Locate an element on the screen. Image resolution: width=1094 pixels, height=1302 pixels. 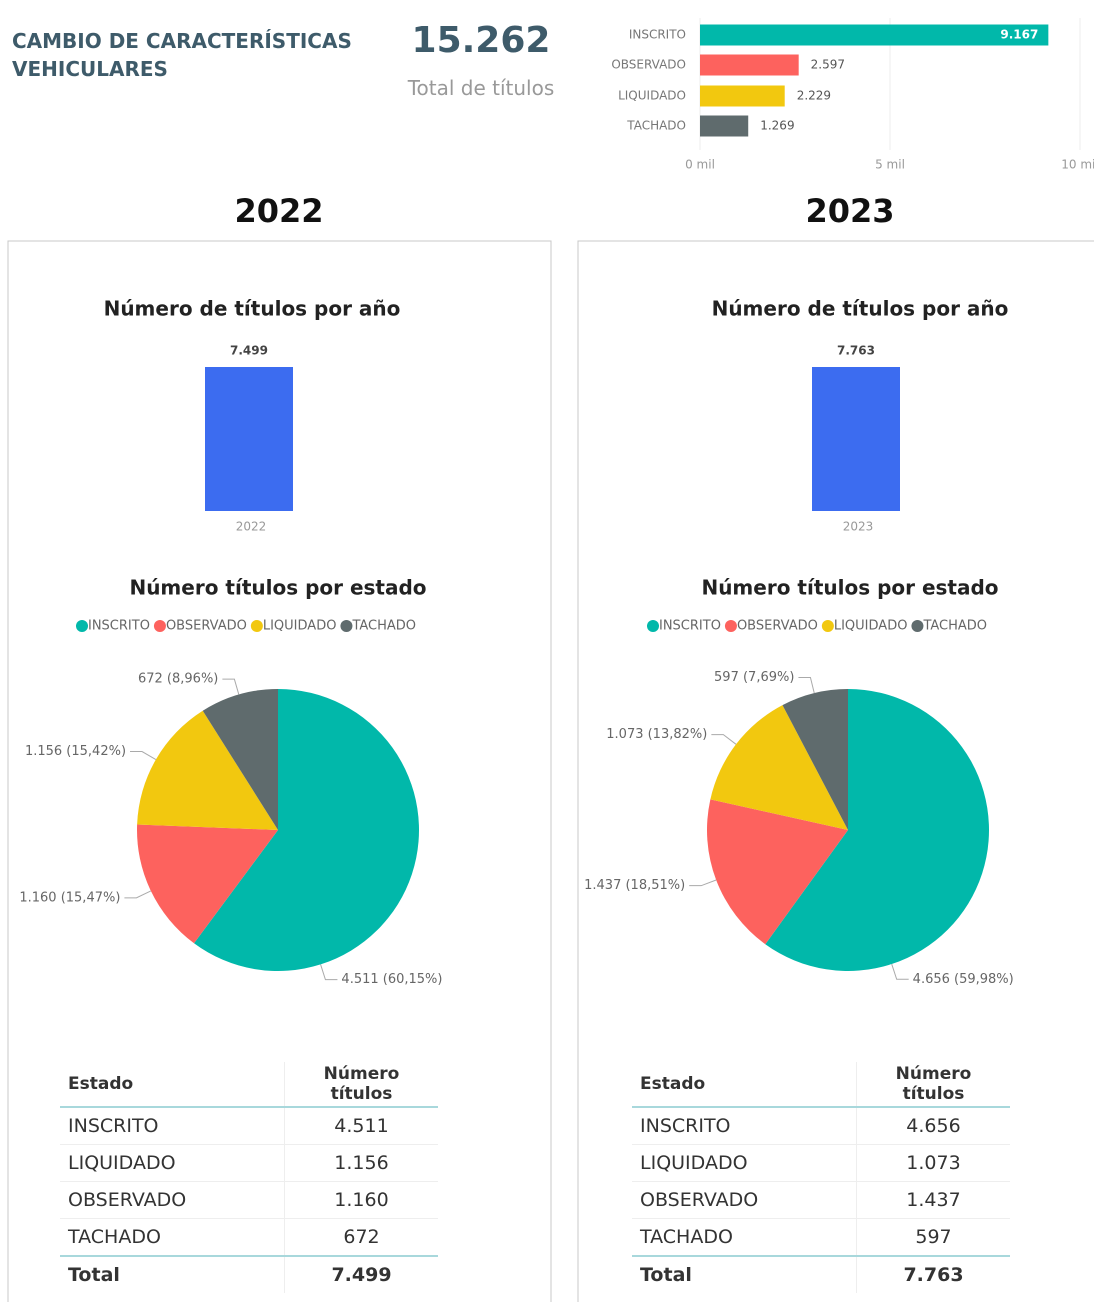
x-tick-label: 0 mil is located at coordinates (700, 165).